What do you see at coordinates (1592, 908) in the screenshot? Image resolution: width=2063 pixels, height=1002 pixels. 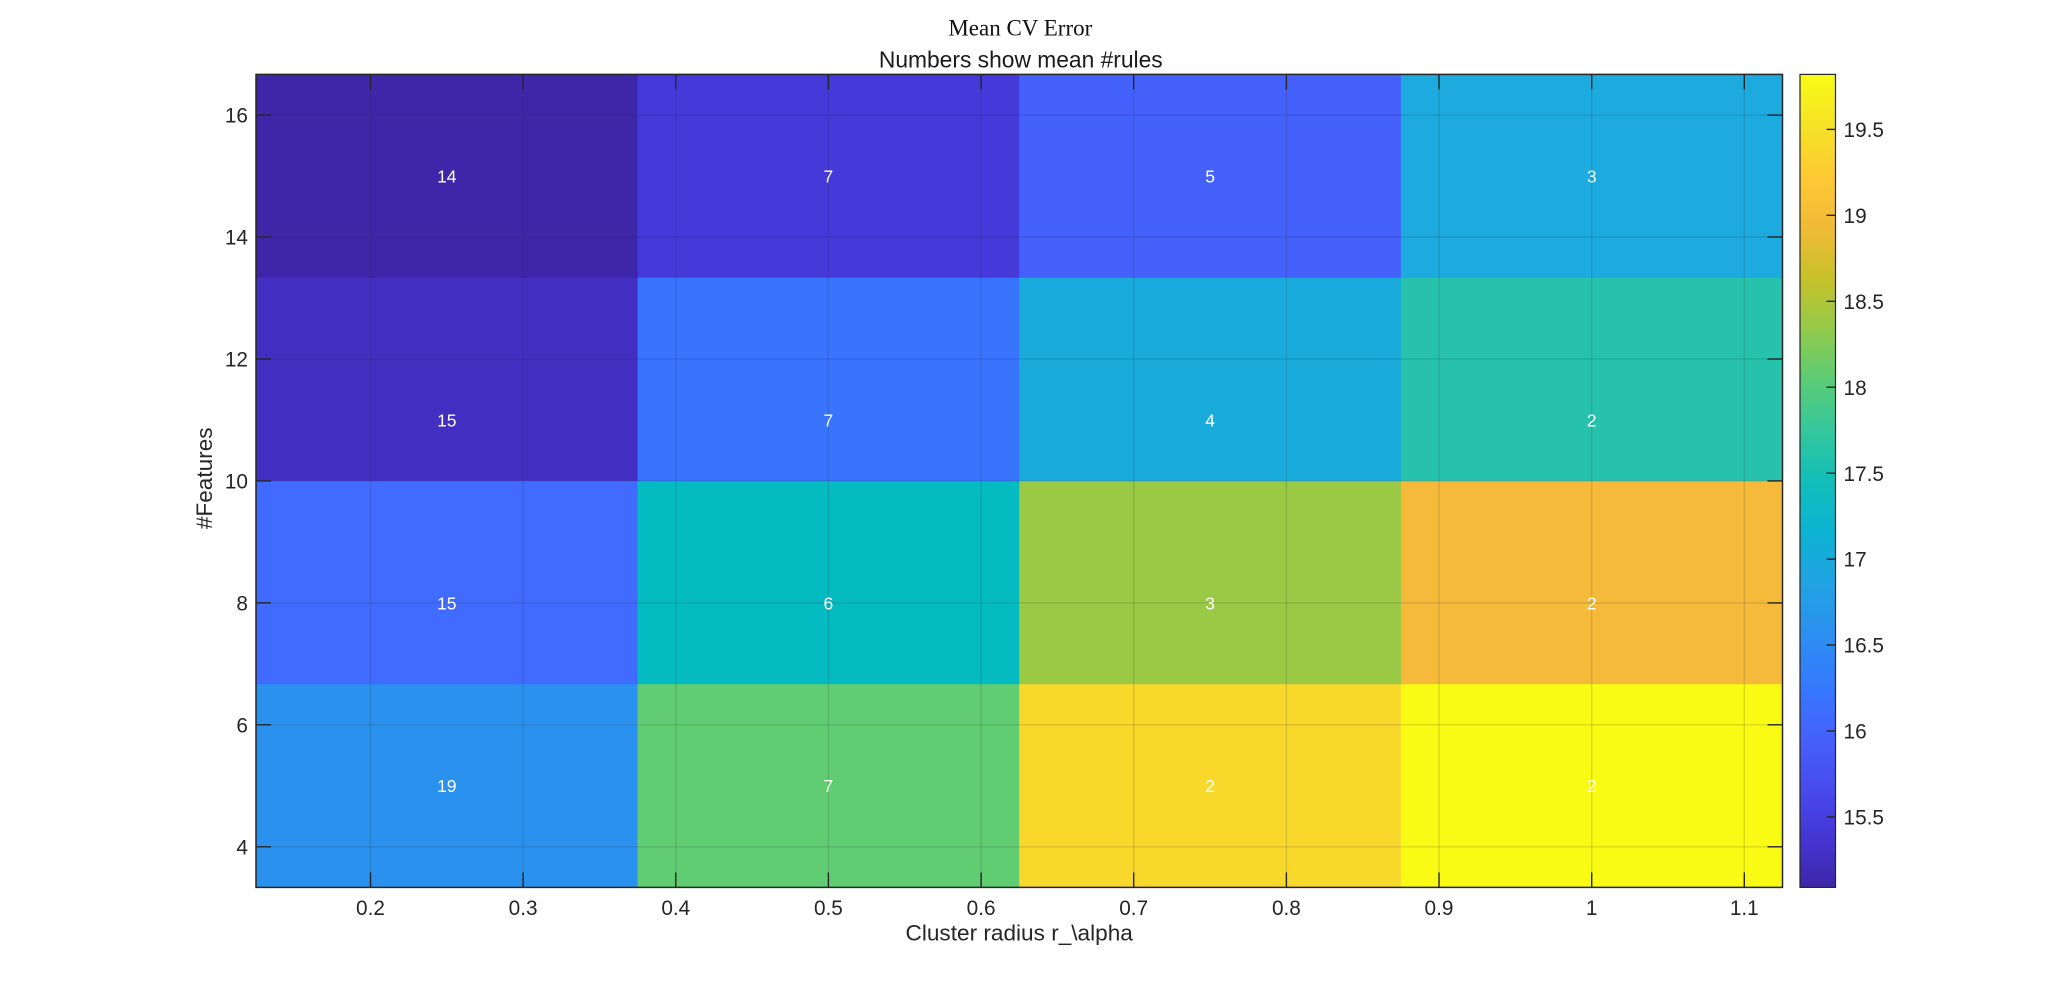 I see `svg-text: 1` at bounding box center [1592, 908].